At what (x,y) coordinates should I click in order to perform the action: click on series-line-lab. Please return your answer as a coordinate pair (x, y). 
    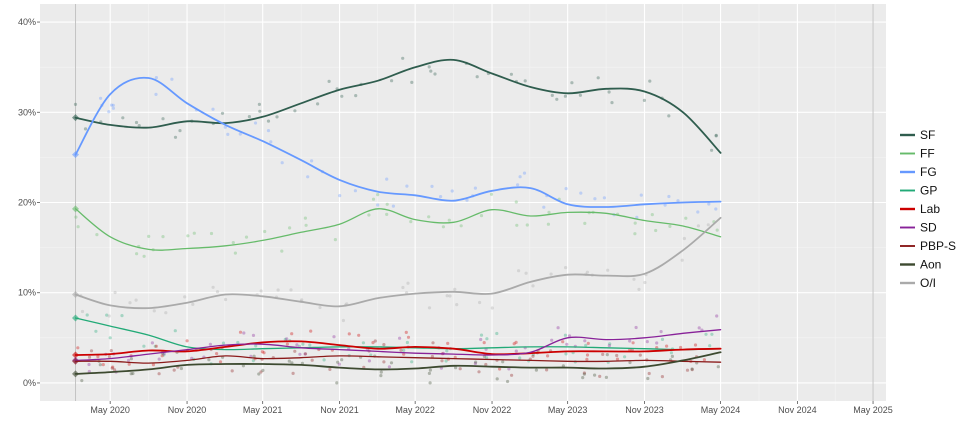
    Looking at the image, I should click on (398, 348).